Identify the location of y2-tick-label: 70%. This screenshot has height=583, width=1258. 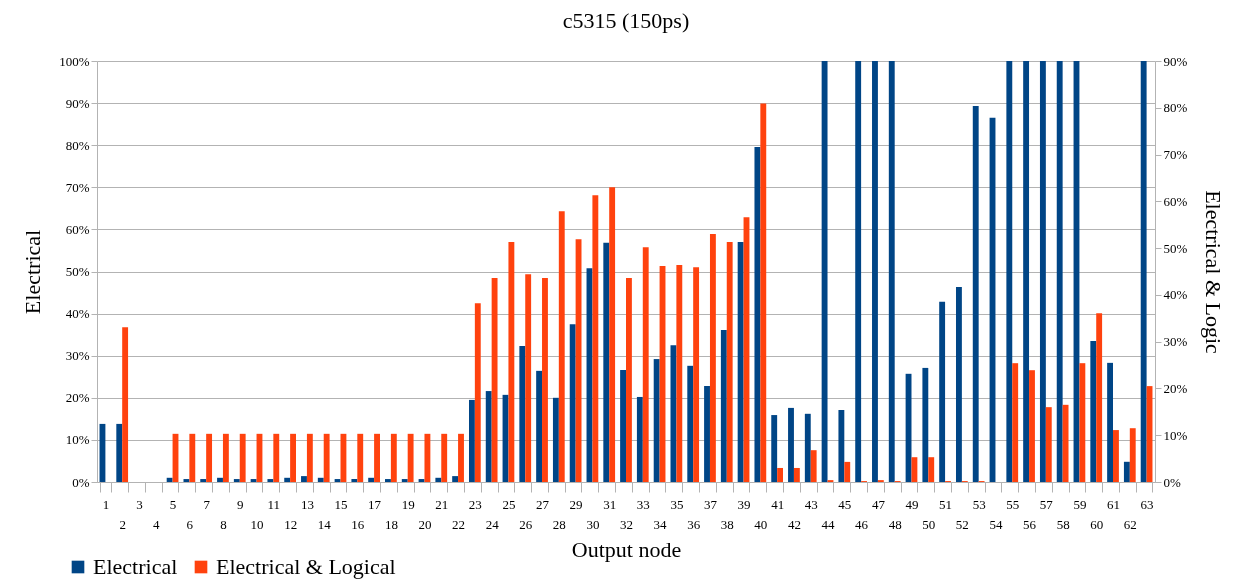
(1175, 155).